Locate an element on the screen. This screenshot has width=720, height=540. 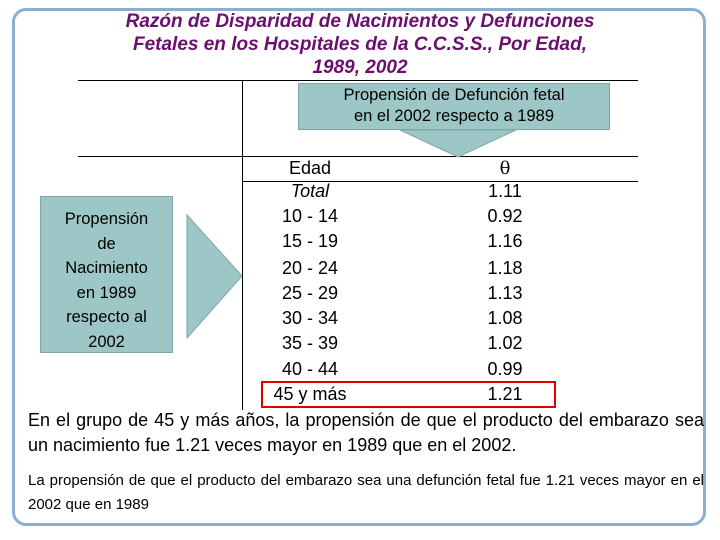
theta-cell: 1.08 is located at coordinates (505, 318).